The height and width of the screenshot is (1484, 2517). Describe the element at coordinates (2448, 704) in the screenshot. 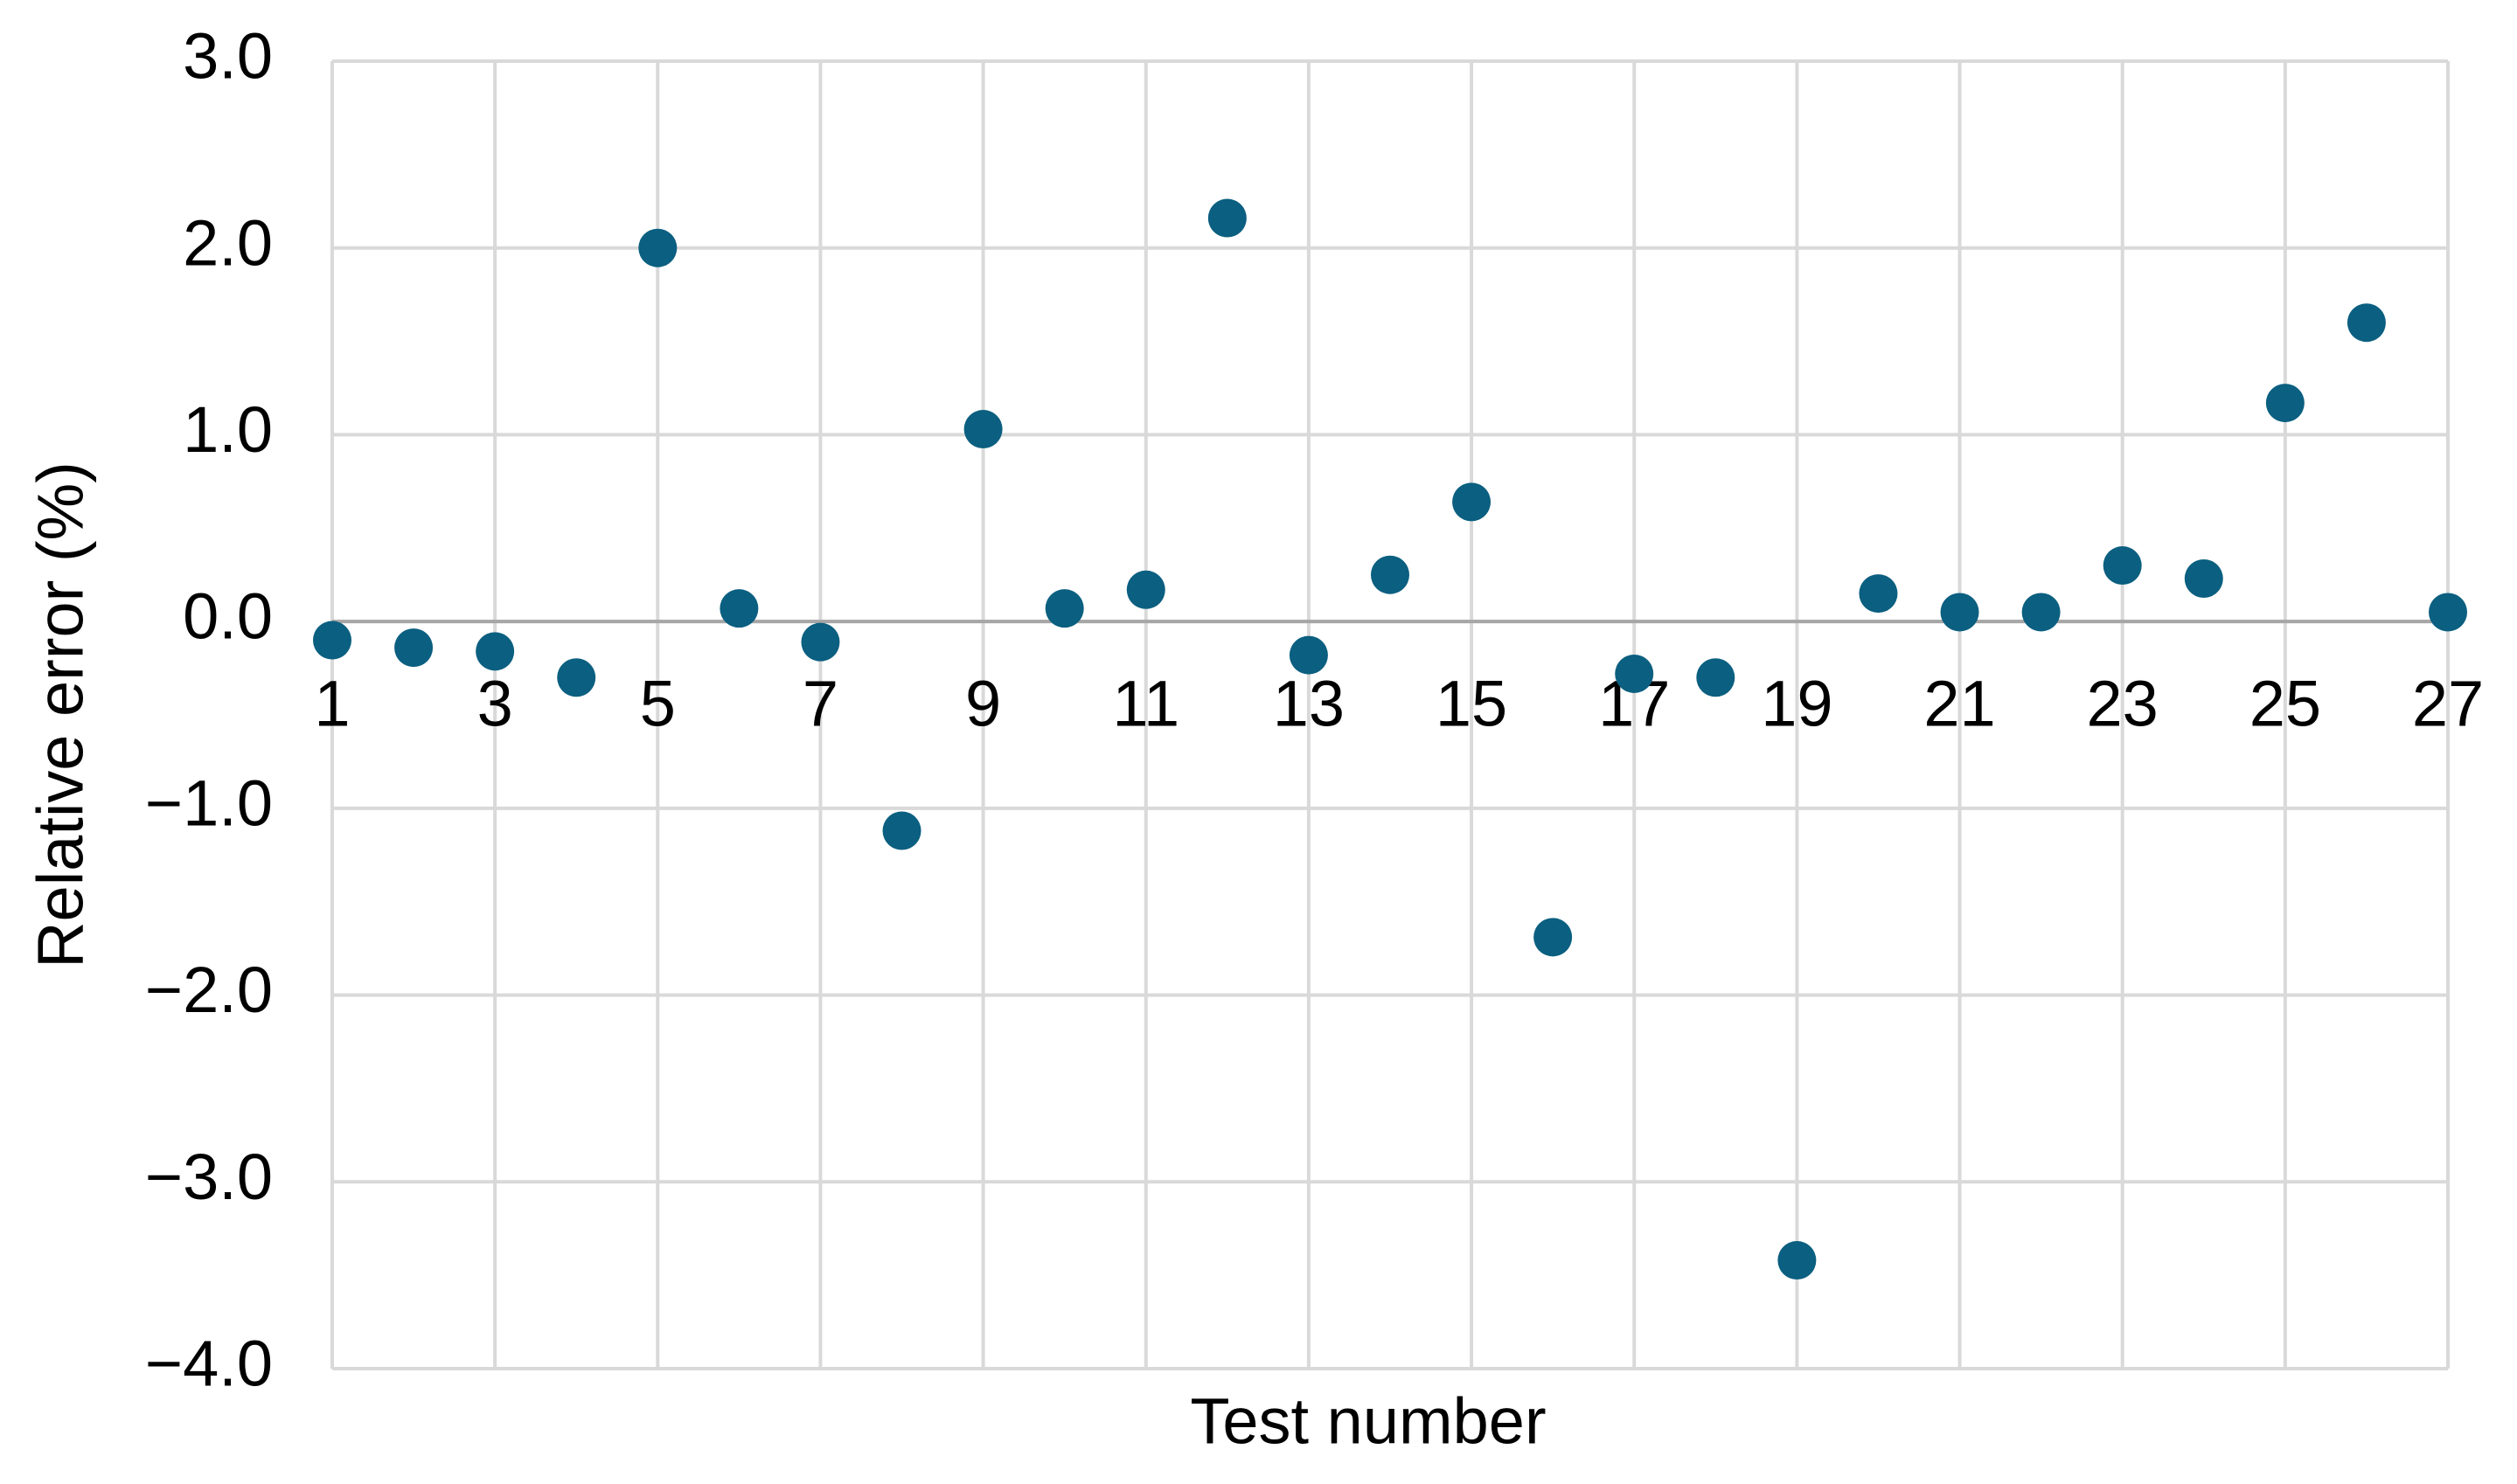

I see `x-tick-label: 27` at that location.